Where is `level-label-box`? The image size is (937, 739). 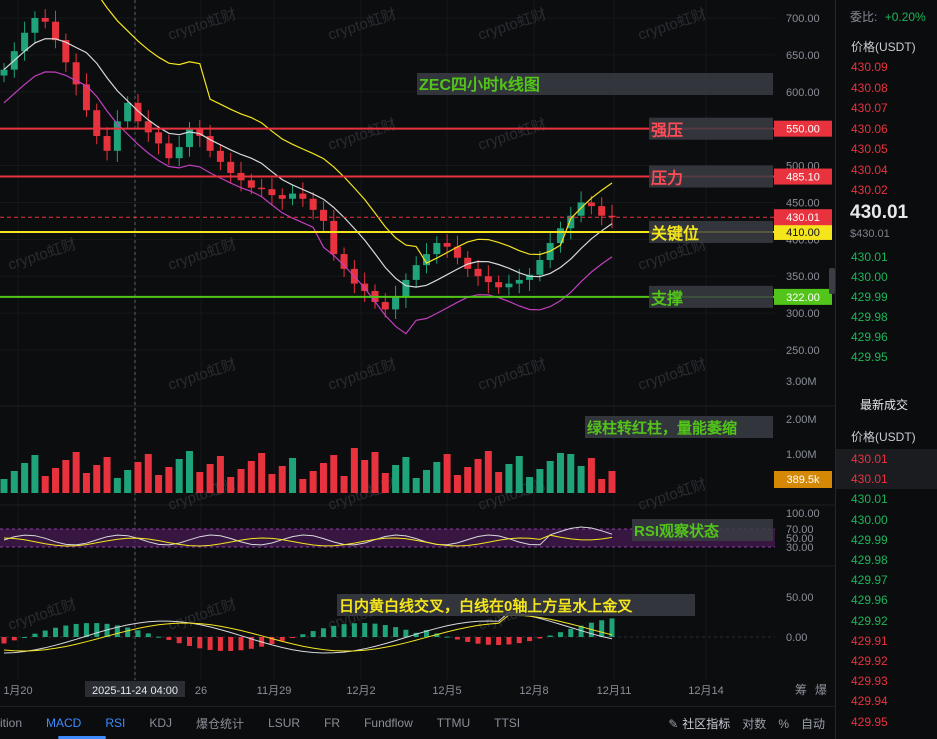 level-label-box is located at coordinates (711, 176).